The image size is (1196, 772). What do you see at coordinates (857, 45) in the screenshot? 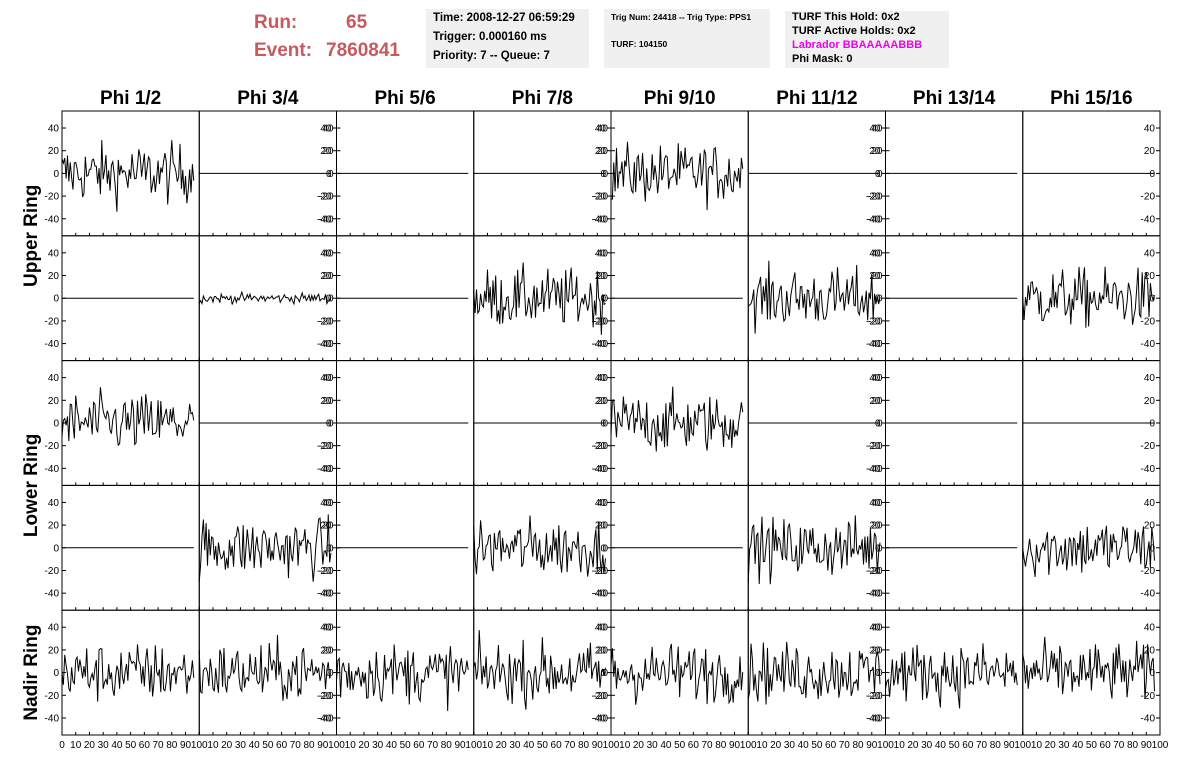
I see `labrador-line: Labrador BBAAAAABBB` at bounding box center [857, 45].